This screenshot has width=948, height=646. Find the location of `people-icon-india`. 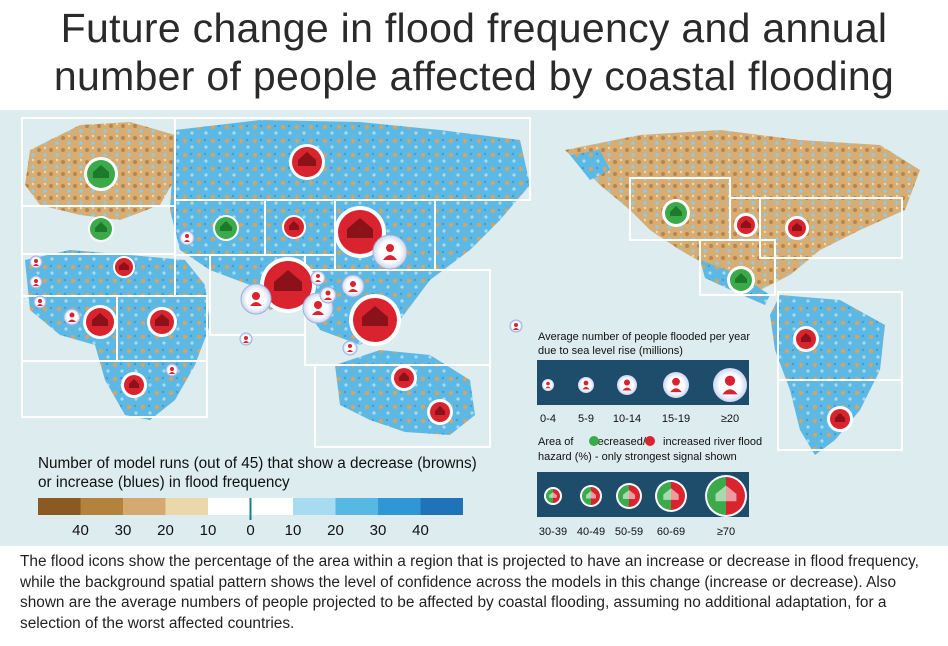

people-icon-india is located at coordinates (256, 299).